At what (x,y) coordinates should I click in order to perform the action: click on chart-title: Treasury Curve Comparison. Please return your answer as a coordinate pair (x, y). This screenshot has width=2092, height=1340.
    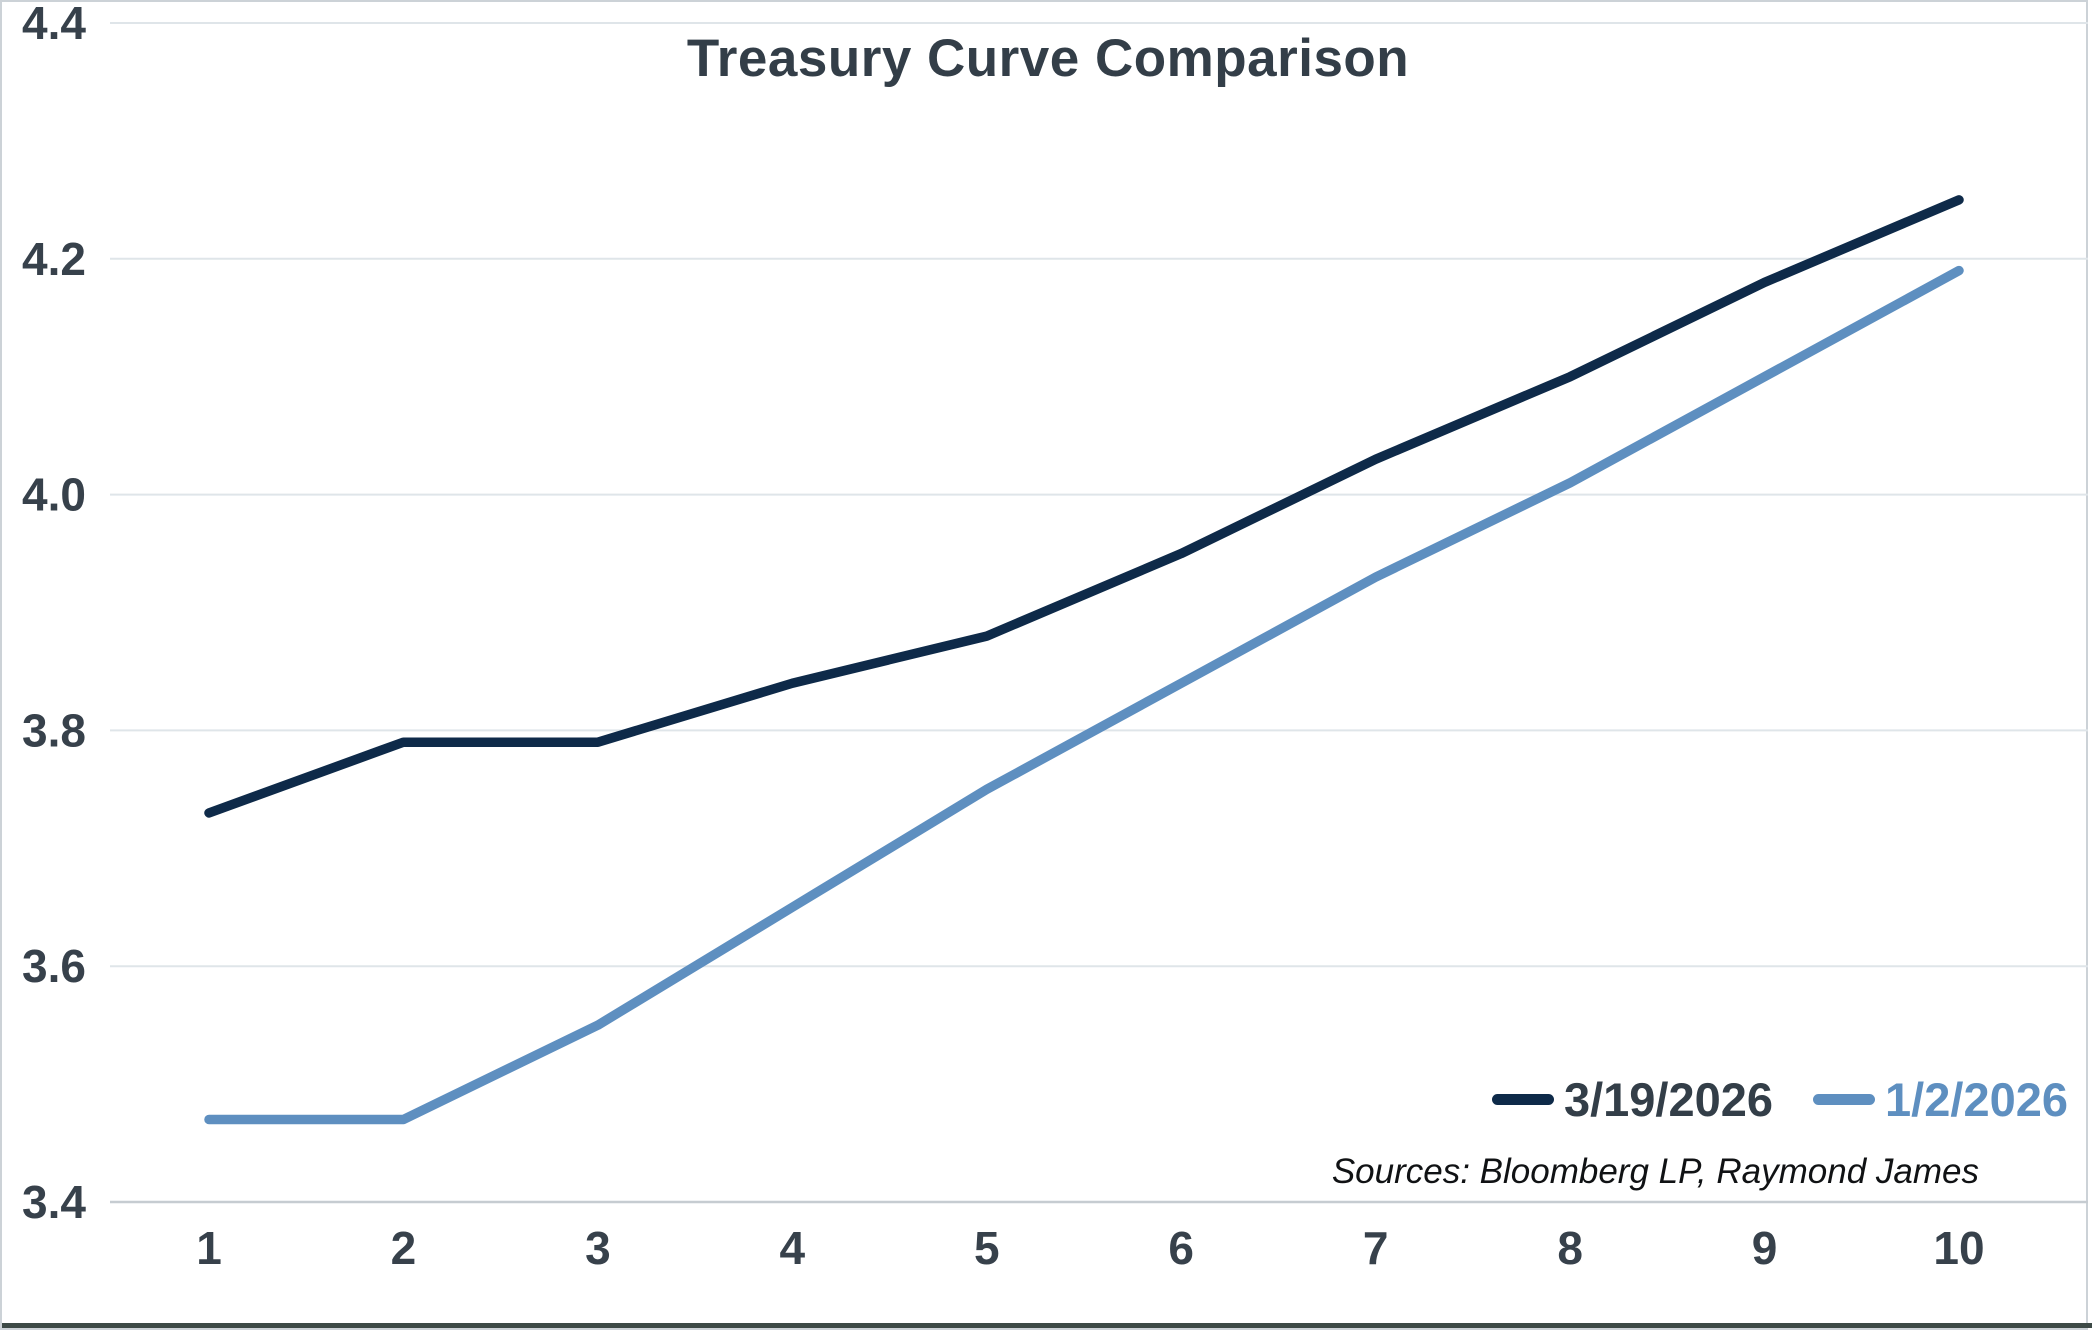
    Looking at the image, I should click on (1048, 58).